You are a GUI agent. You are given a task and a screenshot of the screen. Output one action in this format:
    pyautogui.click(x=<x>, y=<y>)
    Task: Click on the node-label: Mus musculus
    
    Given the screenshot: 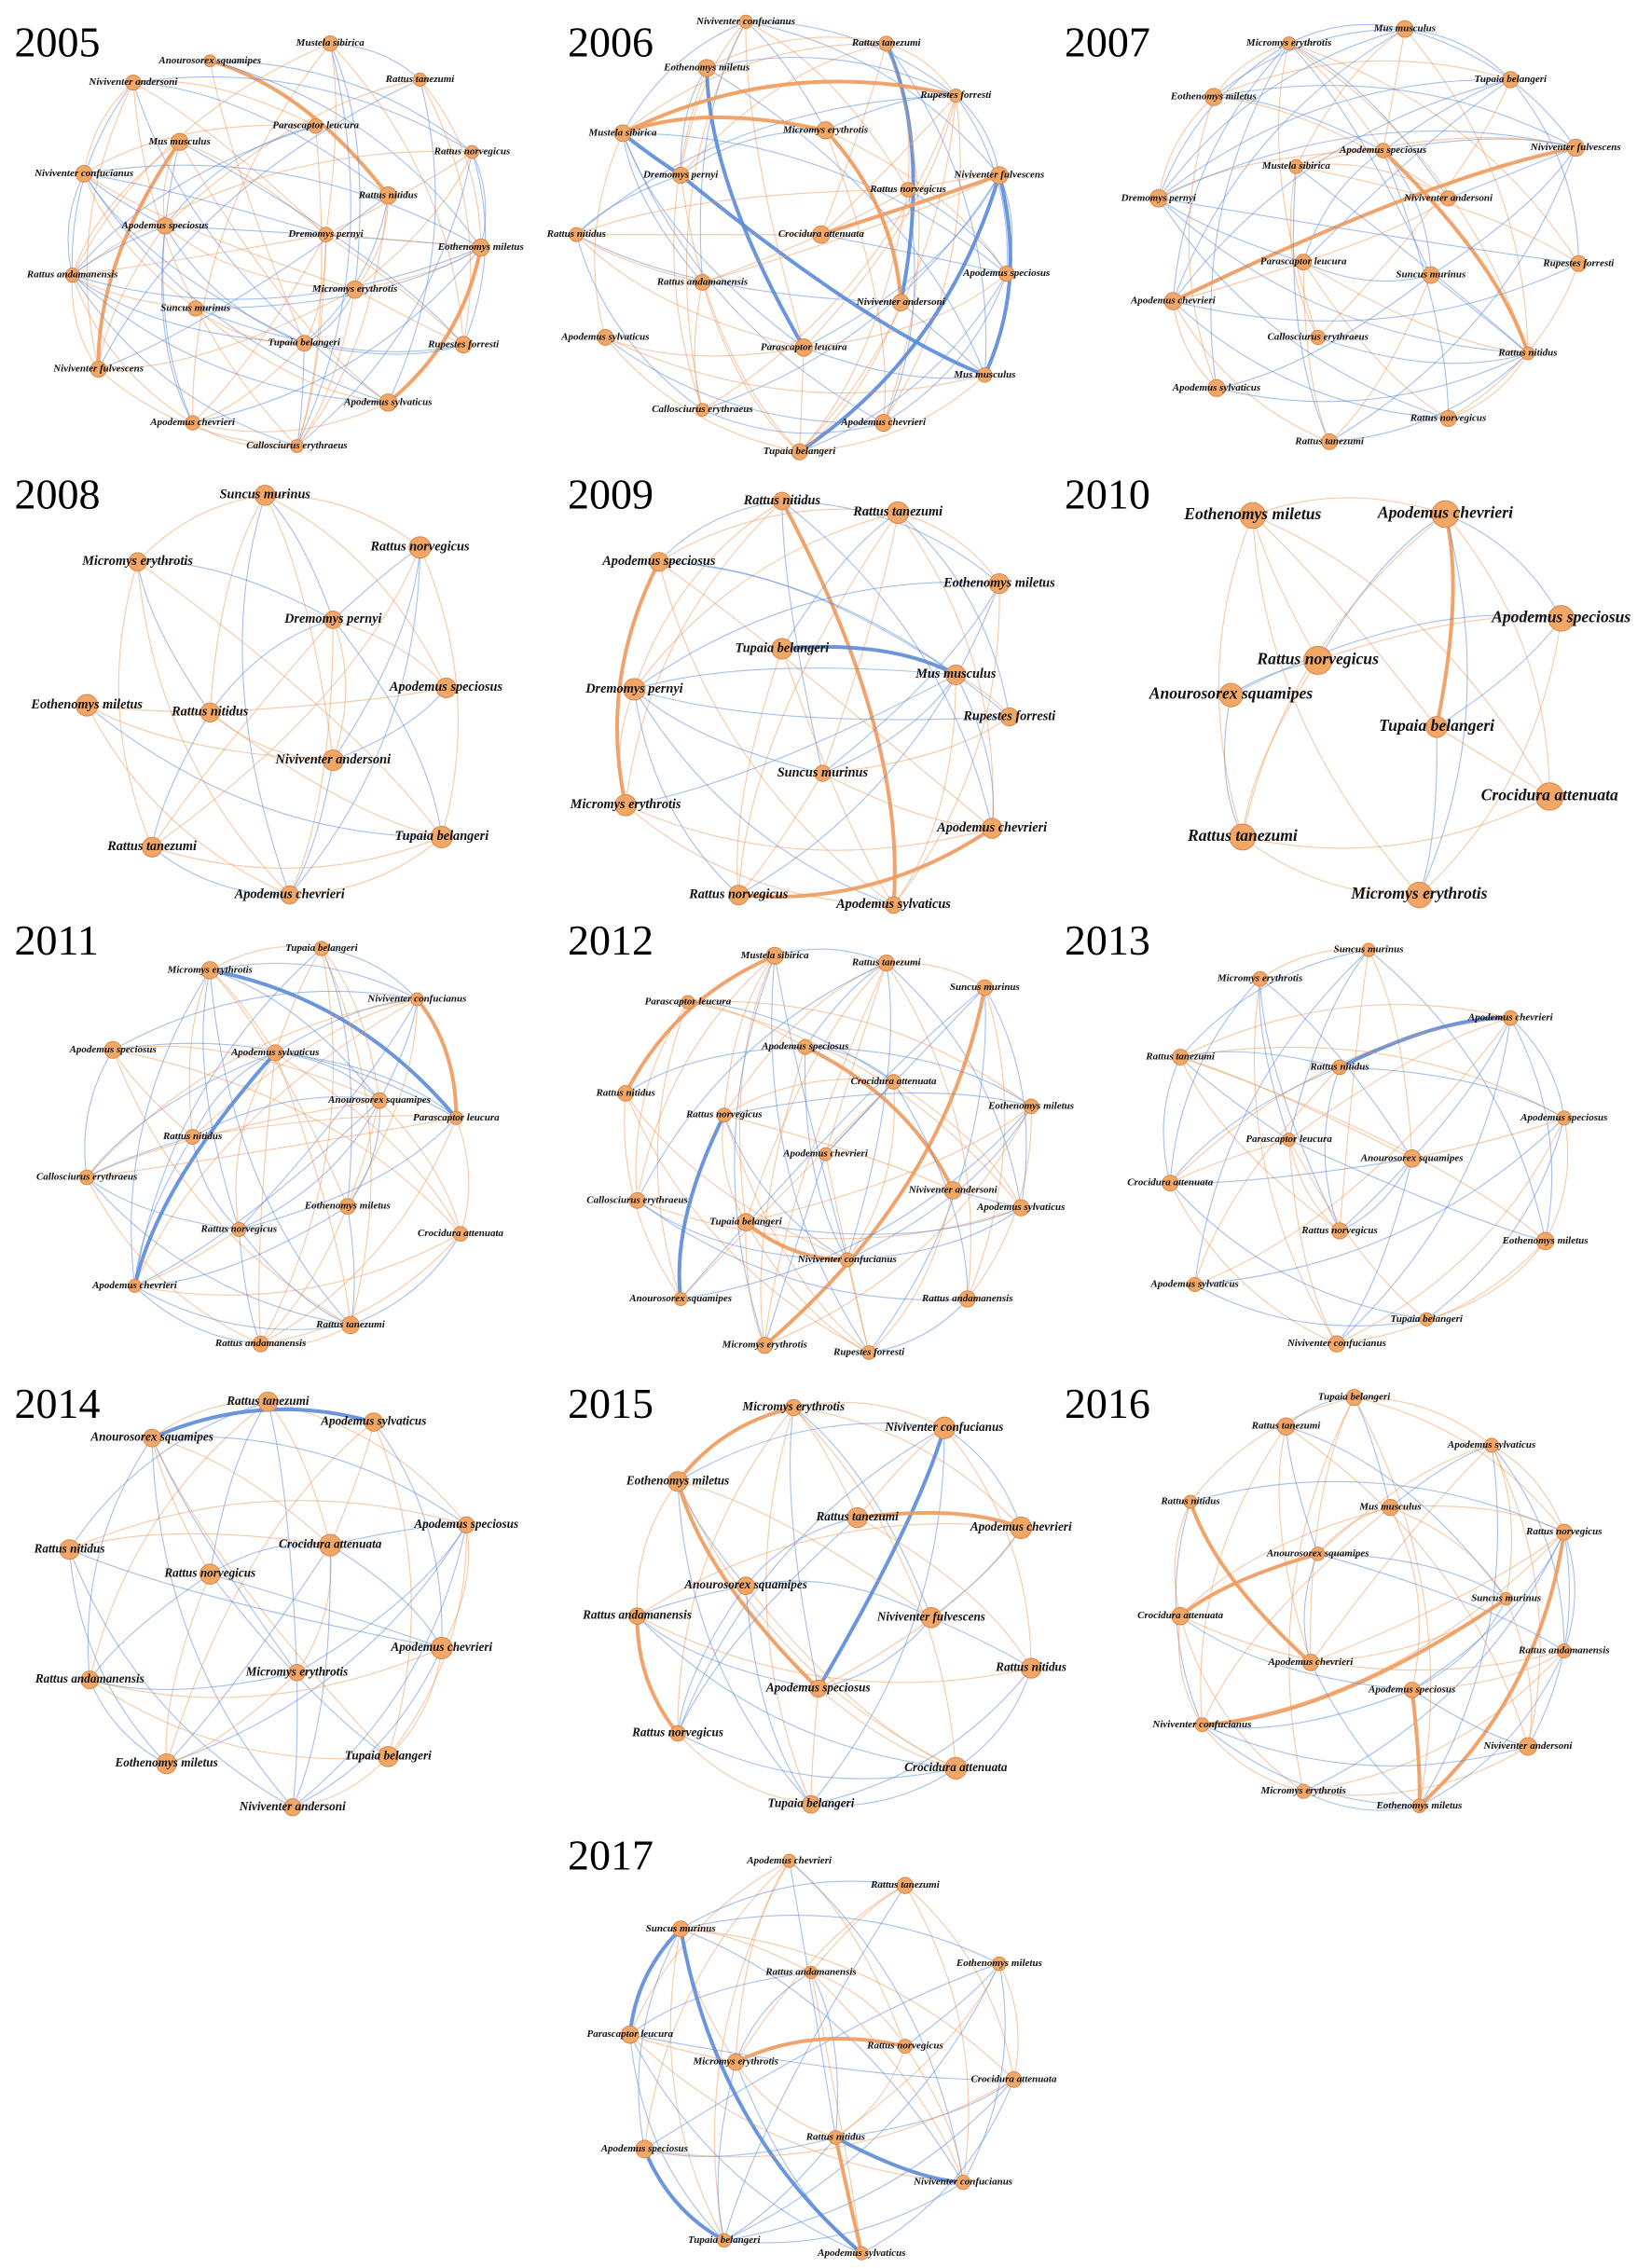 What is the action you would take?
    pyautogui.click(x=178, y=141)
    